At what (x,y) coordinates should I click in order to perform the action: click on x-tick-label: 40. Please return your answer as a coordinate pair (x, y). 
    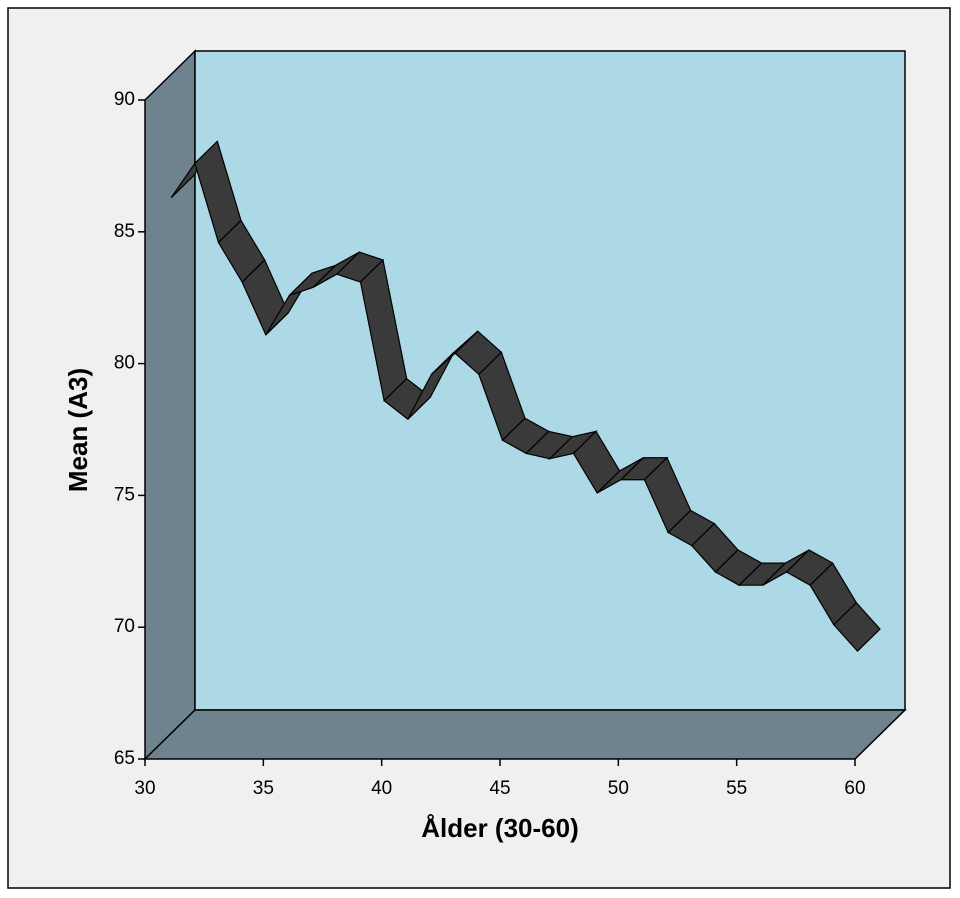
    Looking at the image, I should click on (381, 788).